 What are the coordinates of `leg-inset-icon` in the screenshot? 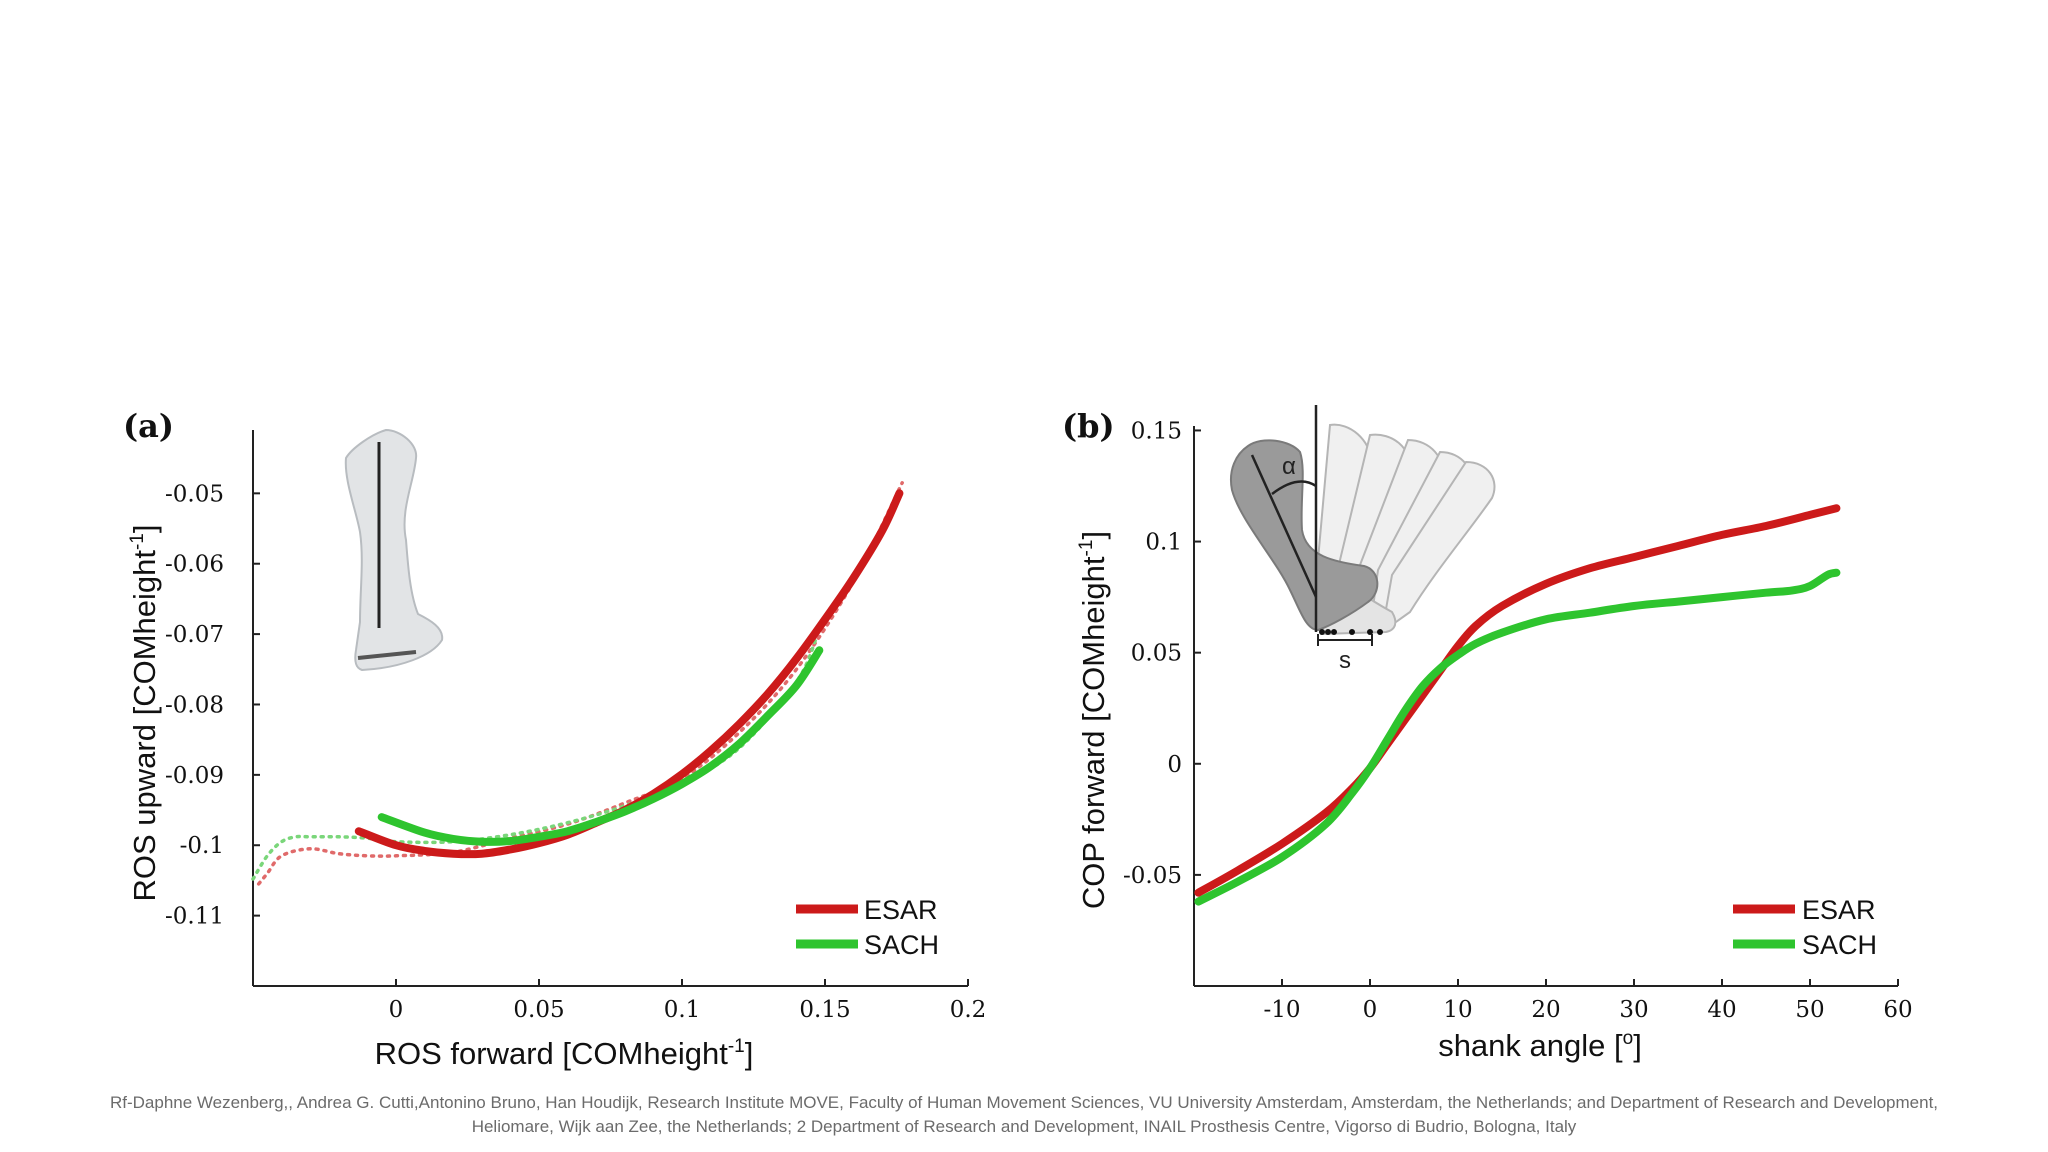 It's located at (394, 550).